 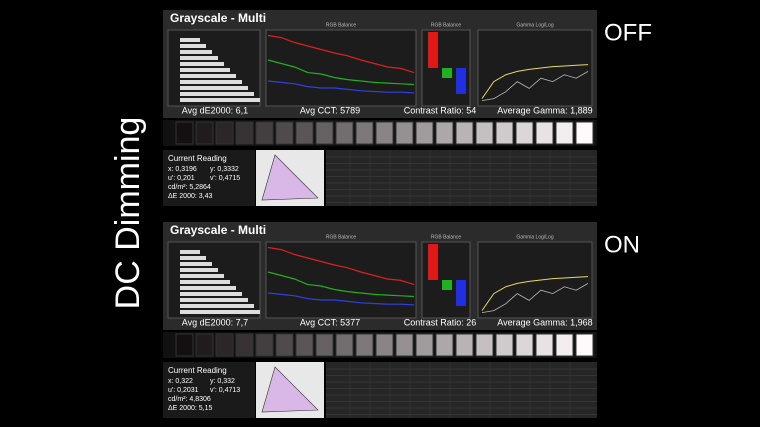 What do you see at coordinates (622, 244) in the screenshot?
I see `state-label: ON` at bounding box center [622, 244].